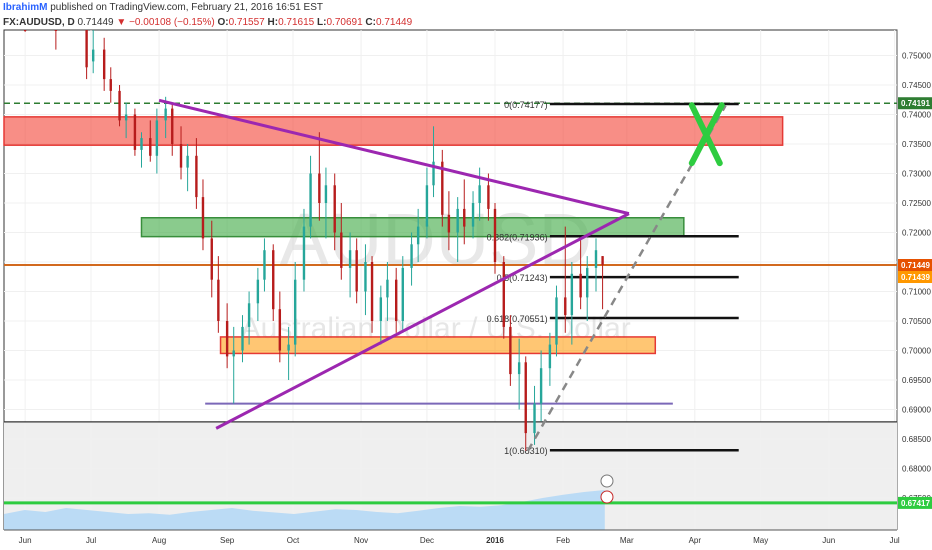  Describe the element at coordinates (695, 540) in the screenshot. I see `time-tick-label: Apr` at that location.